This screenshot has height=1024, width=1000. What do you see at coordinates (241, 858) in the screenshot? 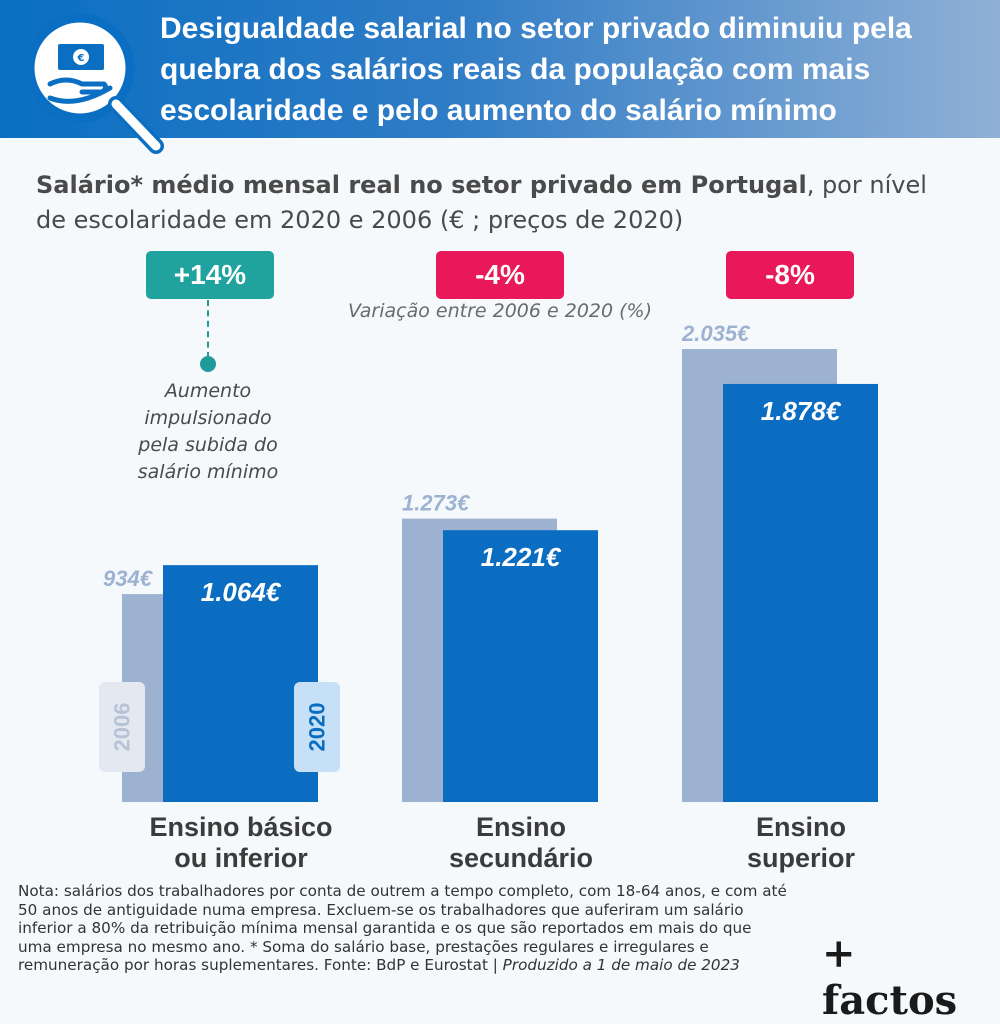
I see `category-label-line: ou inferior` at bounding box center [241, 858].